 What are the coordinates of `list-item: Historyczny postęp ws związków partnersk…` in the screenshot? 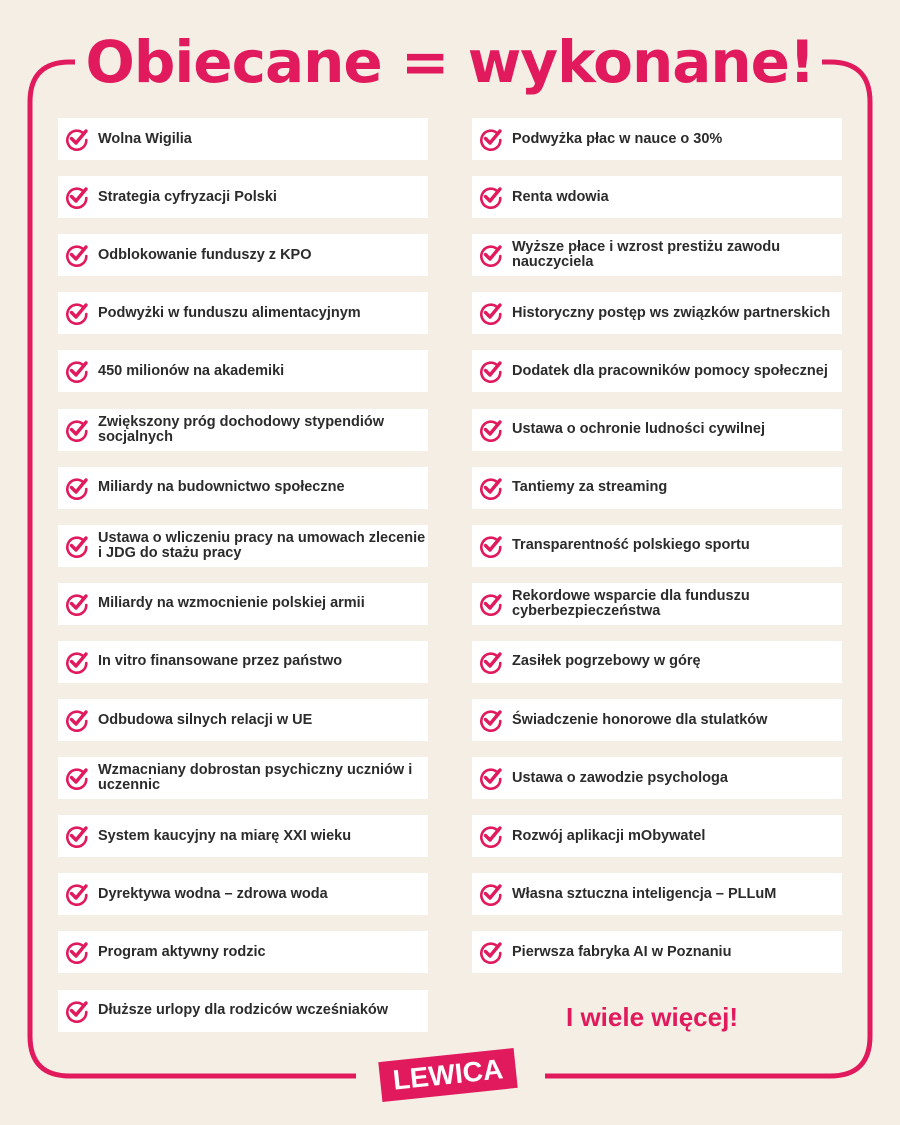 It's located at (657, 313).